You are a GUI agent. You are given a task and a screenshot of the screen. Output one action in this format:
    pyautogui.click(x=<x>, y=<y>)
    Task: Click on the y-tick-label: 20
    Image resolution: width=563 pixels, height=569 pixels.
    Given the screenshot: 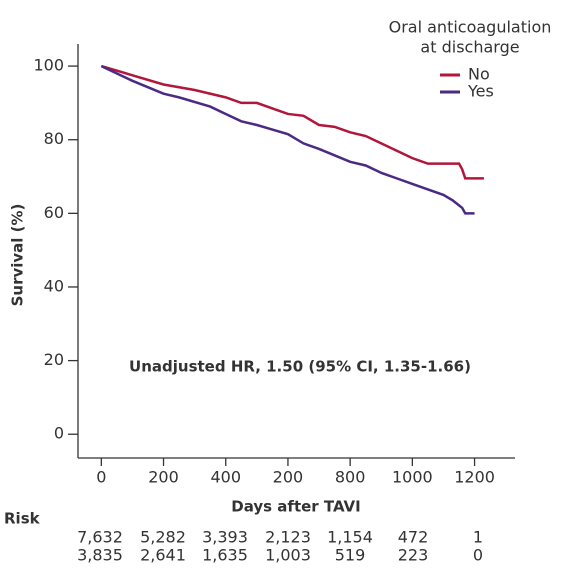 What is the action you would take?
    pyautogui.click(x=54, y=359)
    